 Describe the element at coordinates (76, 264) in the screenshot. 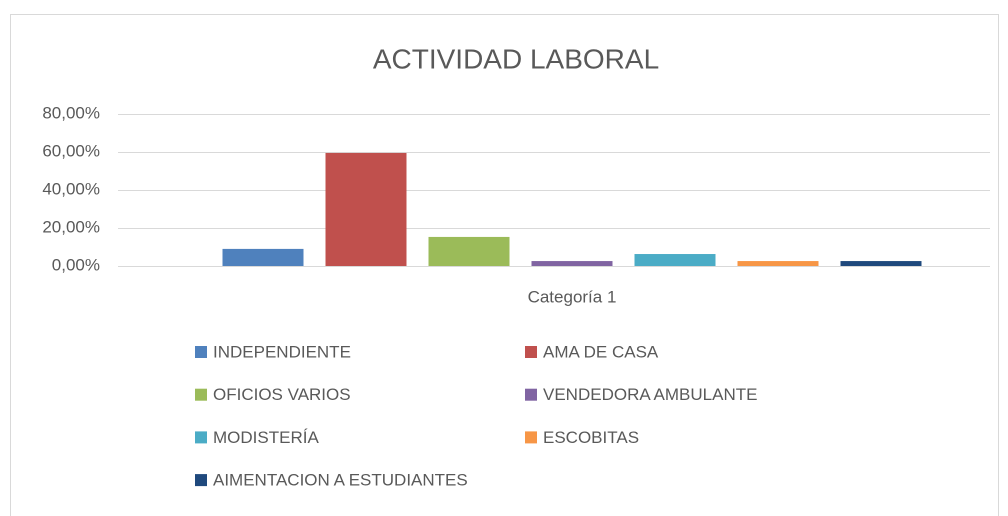

I see `y-tick-label: 0,00%` at that location.